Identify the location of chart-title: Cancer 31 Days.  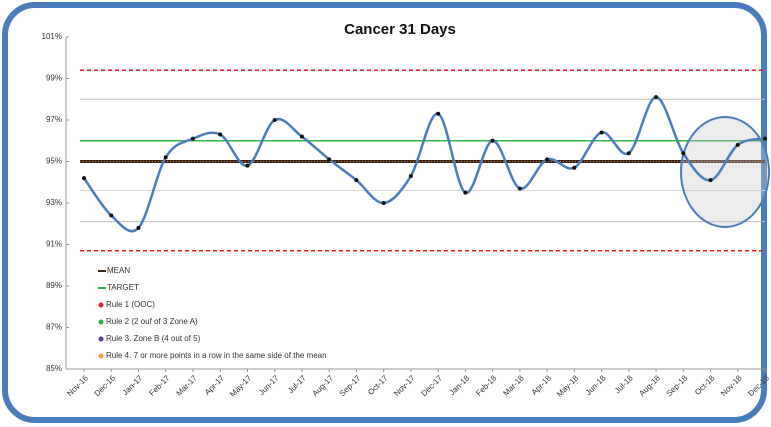
(400, 29).